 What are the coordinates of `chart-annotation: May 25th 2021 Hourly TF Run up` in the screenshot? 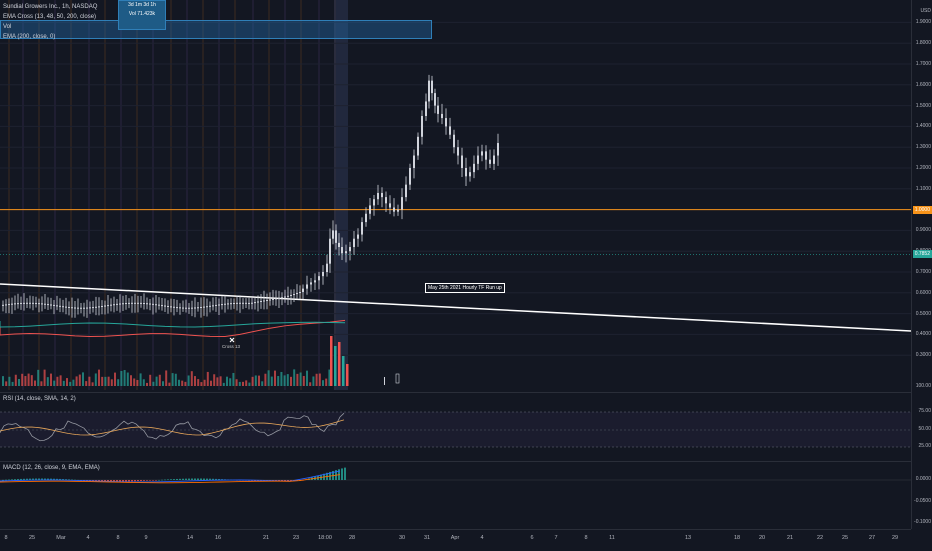 It's located at (465, 288).